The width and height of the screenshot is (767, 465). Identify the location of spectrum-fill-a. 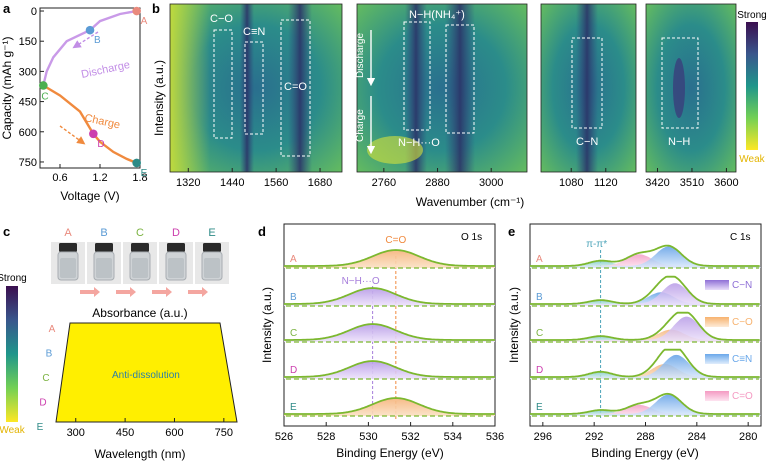
(389, 259).